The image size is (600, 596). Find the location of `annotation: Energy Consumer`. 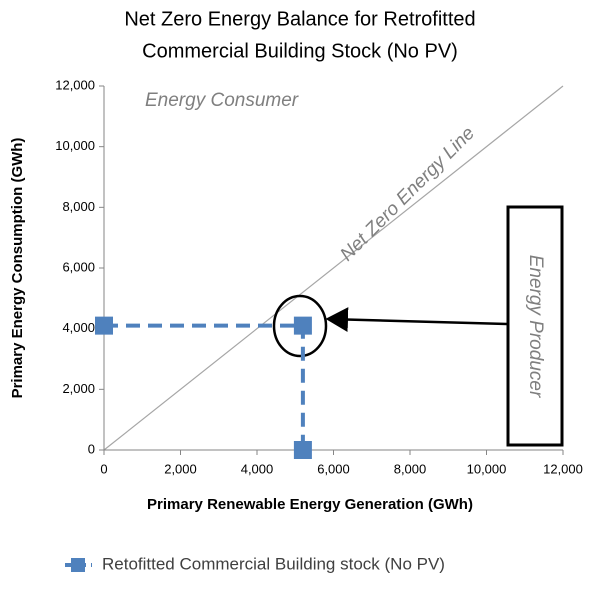

annotation: Energy Consumer is located at coordinates (222, 100).